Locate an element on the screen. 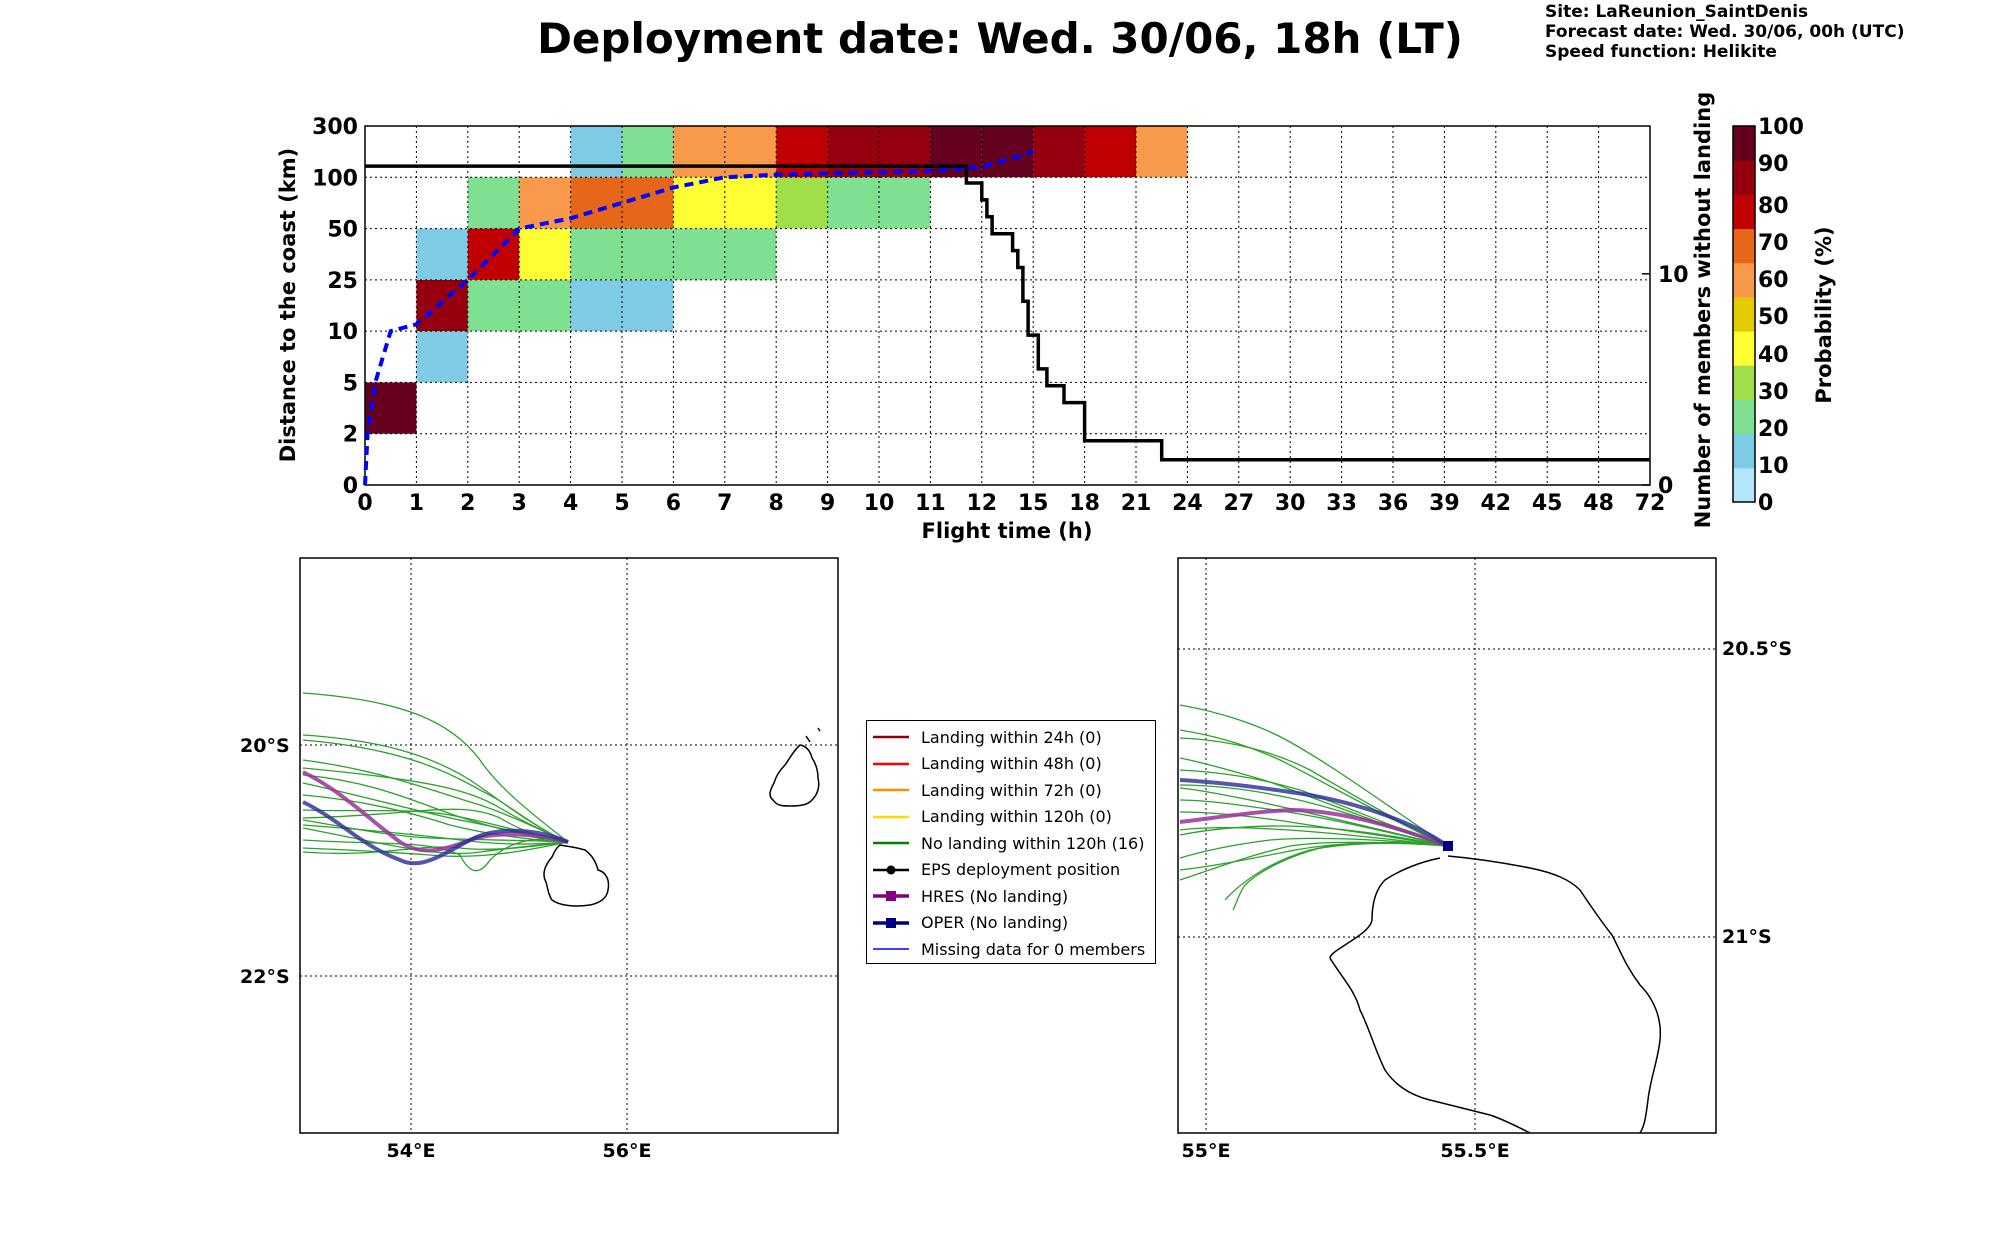 This screenshot has height=1250, width=2000. map-left-lon-label-54: 54°E is located at coordinates (411, 1151).